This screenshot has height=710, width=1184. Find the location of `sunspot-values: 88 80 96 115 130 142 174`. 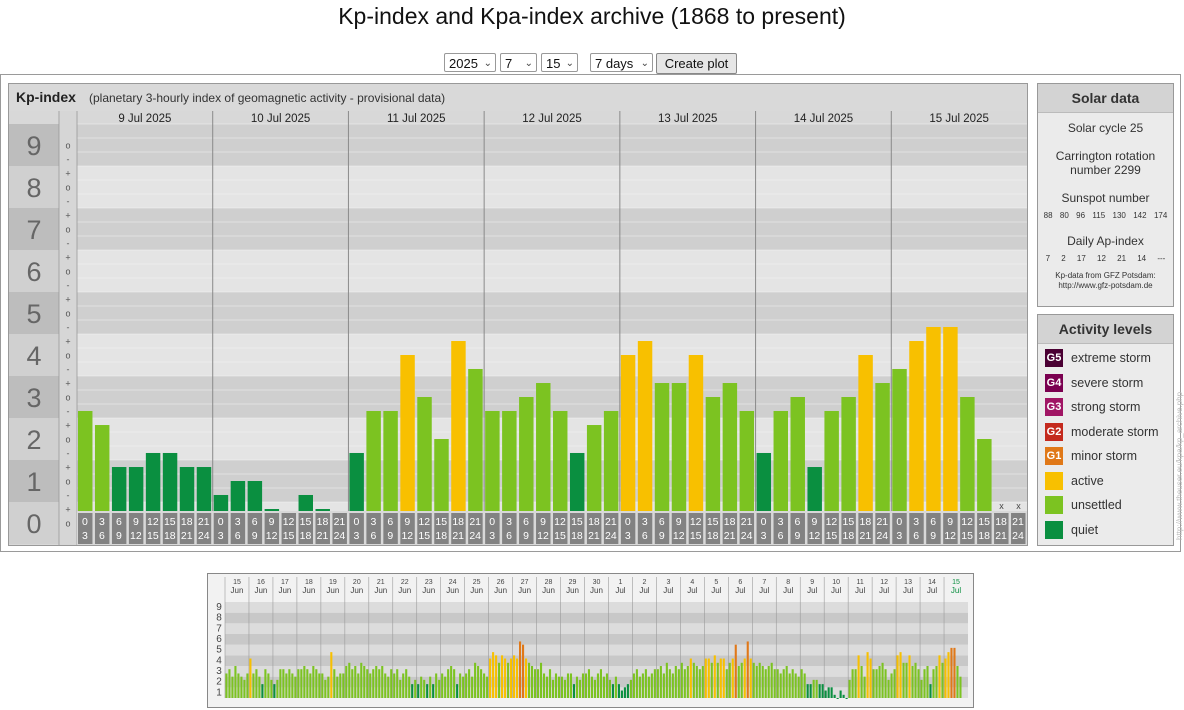

sunspot-values: 88 80 96 115 130 142 174 is located at coordinates (1105, 215).